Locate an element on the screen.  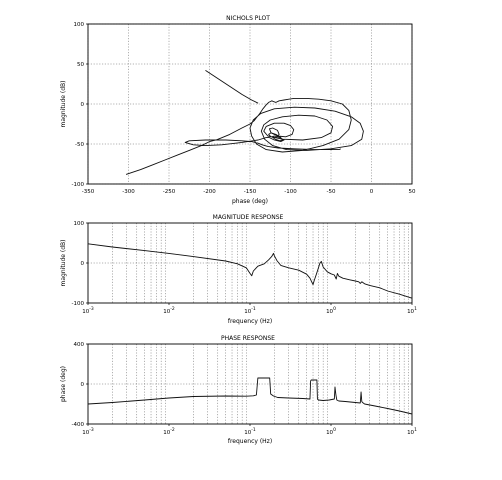
magnitude-y-tick-label: -100 is located at coordinates (78, 304).